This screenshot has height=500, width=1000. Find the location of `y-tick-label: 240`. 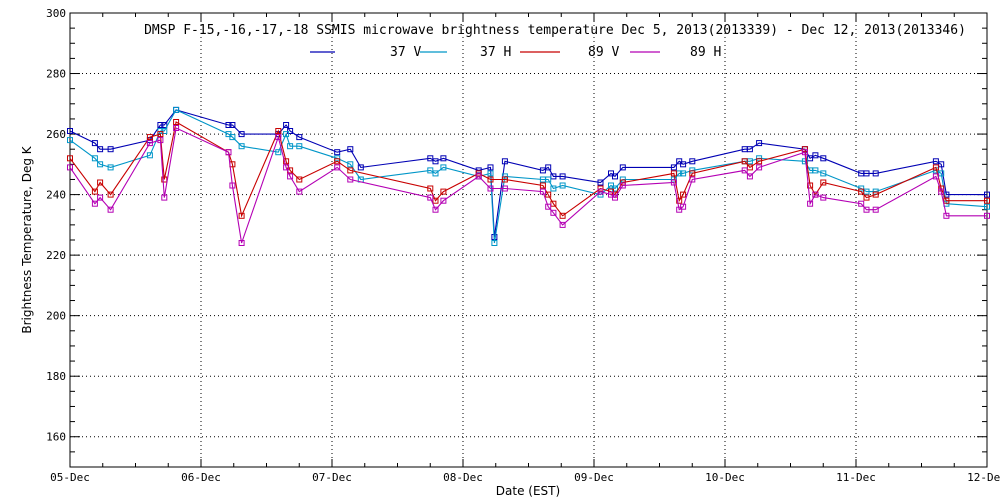

y-tick-label: 240 is located at coordinates (56, 195).